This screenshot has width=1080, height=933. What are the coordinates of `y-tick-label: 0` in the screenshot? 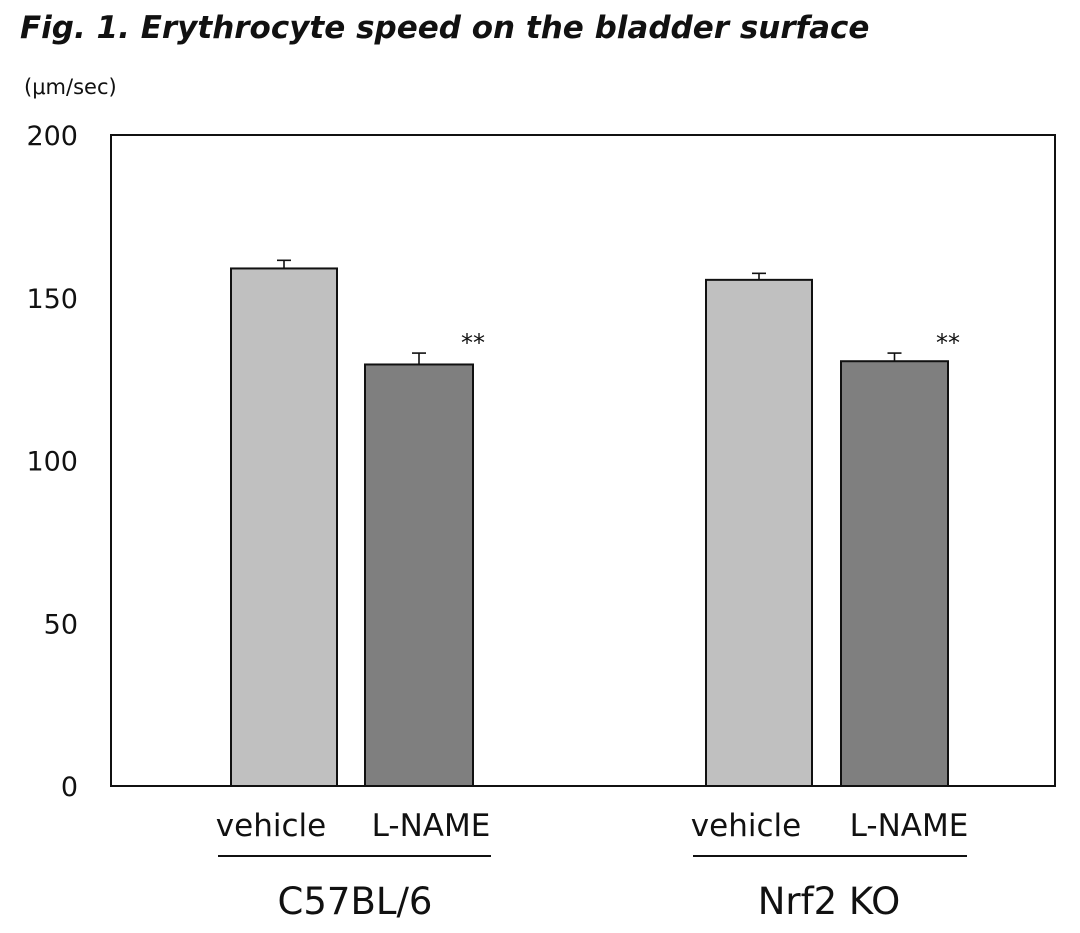 It's located at (69, 787).